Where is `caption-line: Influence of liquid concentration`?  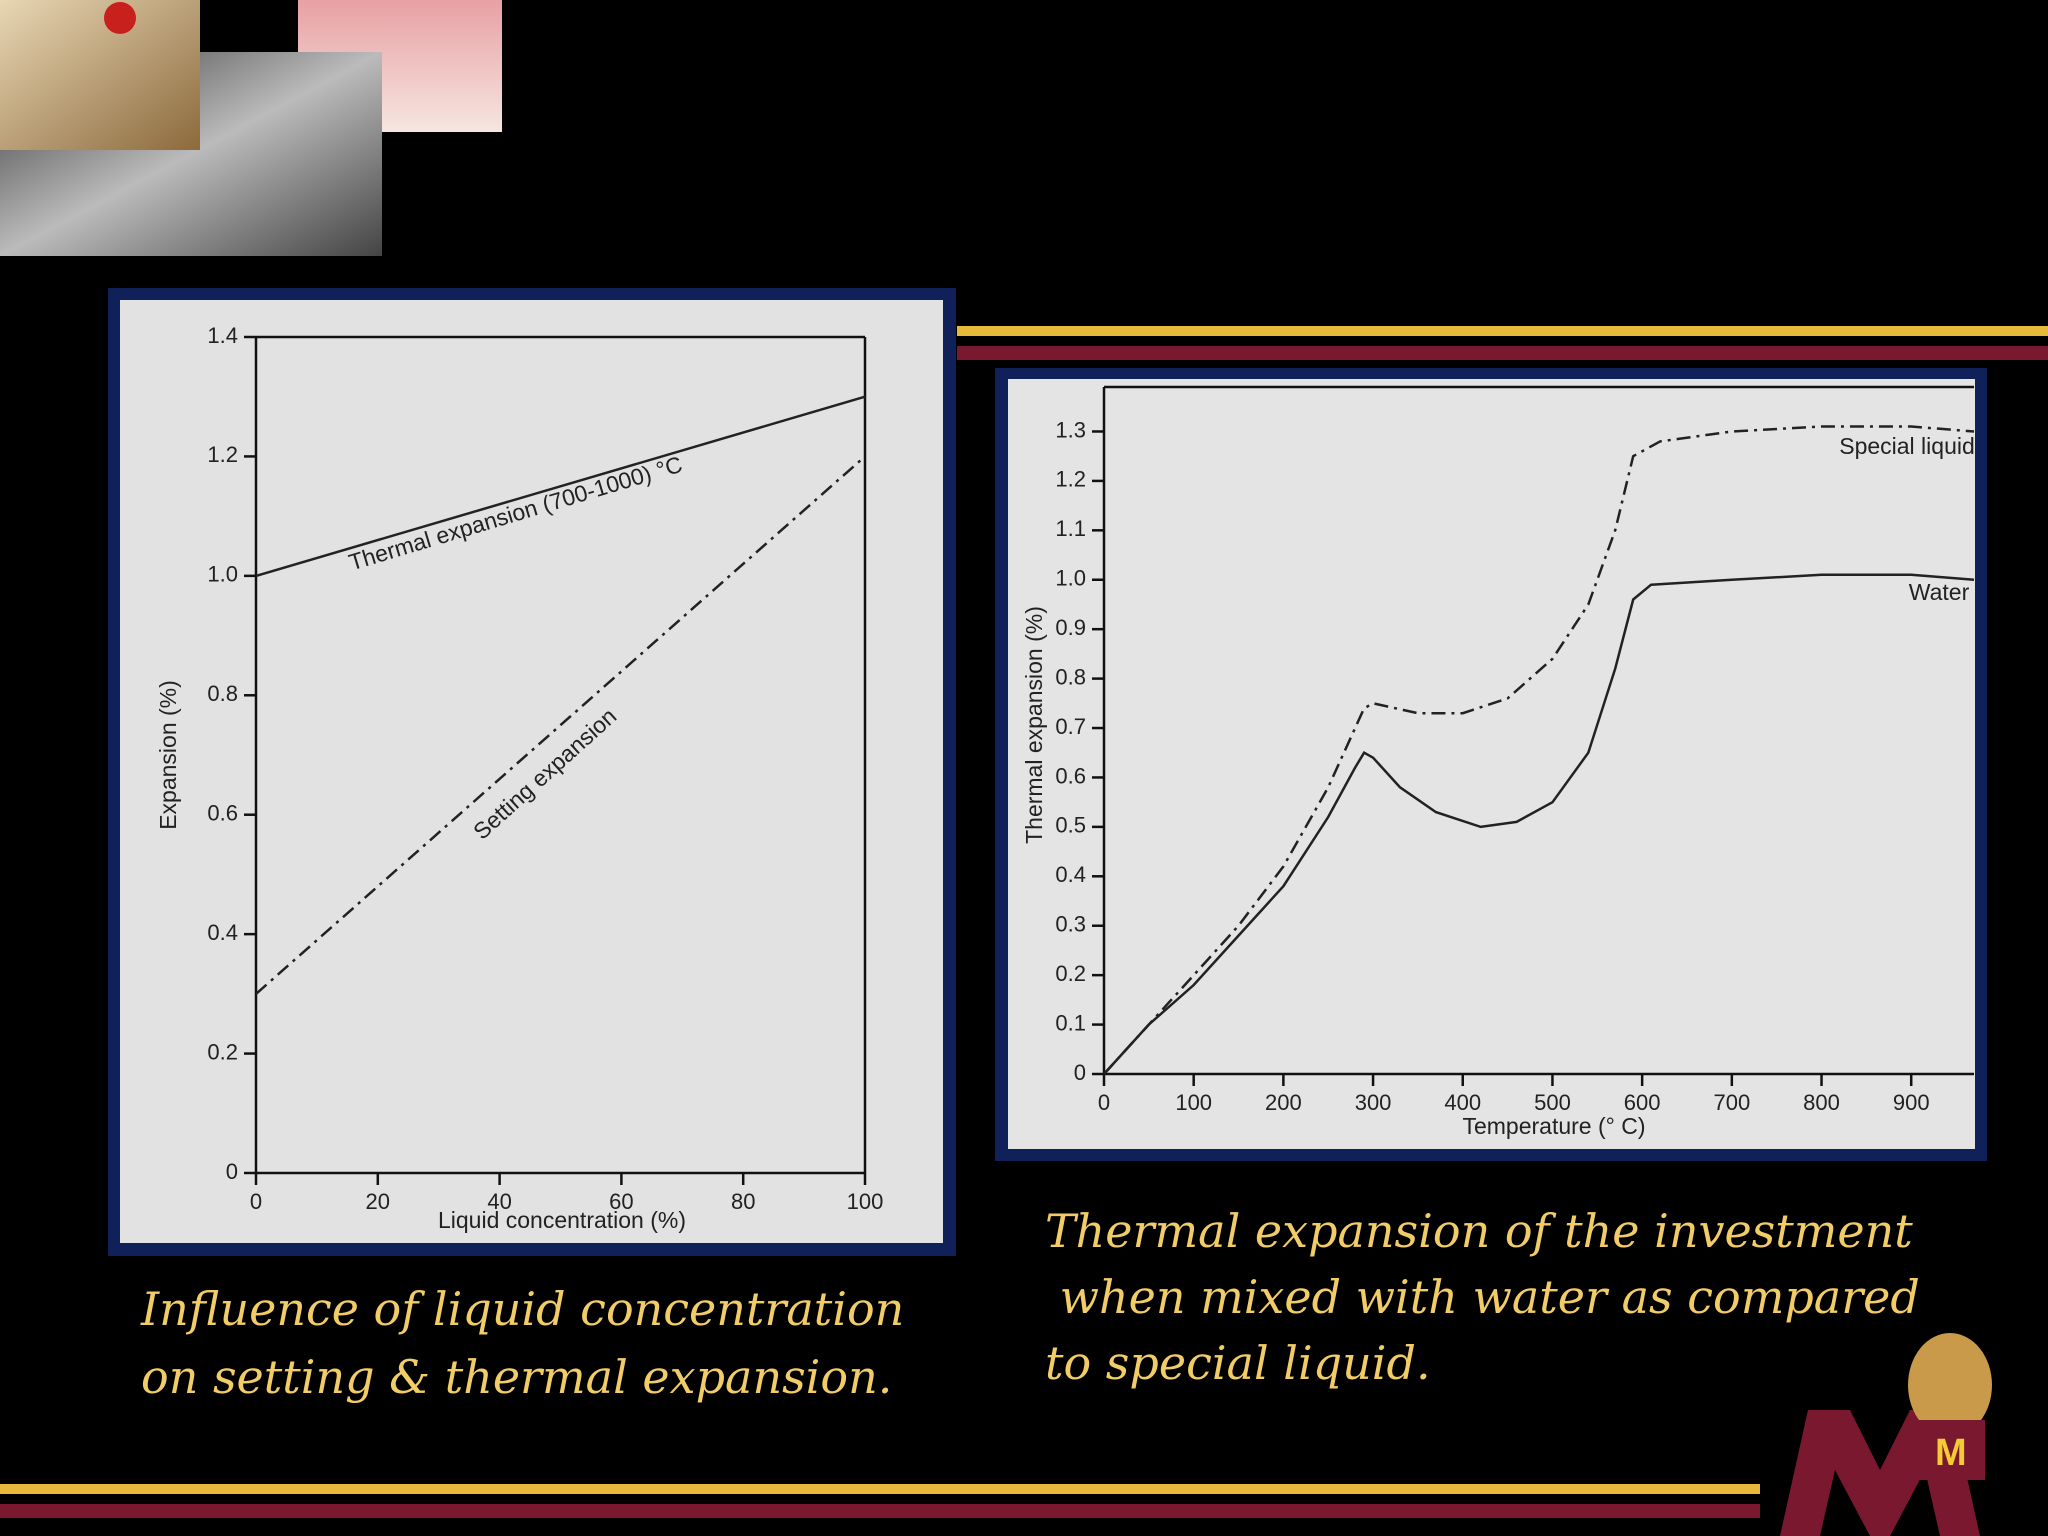 caption-line: Influence of liquid concentration is located at coordinates (522, 1309).